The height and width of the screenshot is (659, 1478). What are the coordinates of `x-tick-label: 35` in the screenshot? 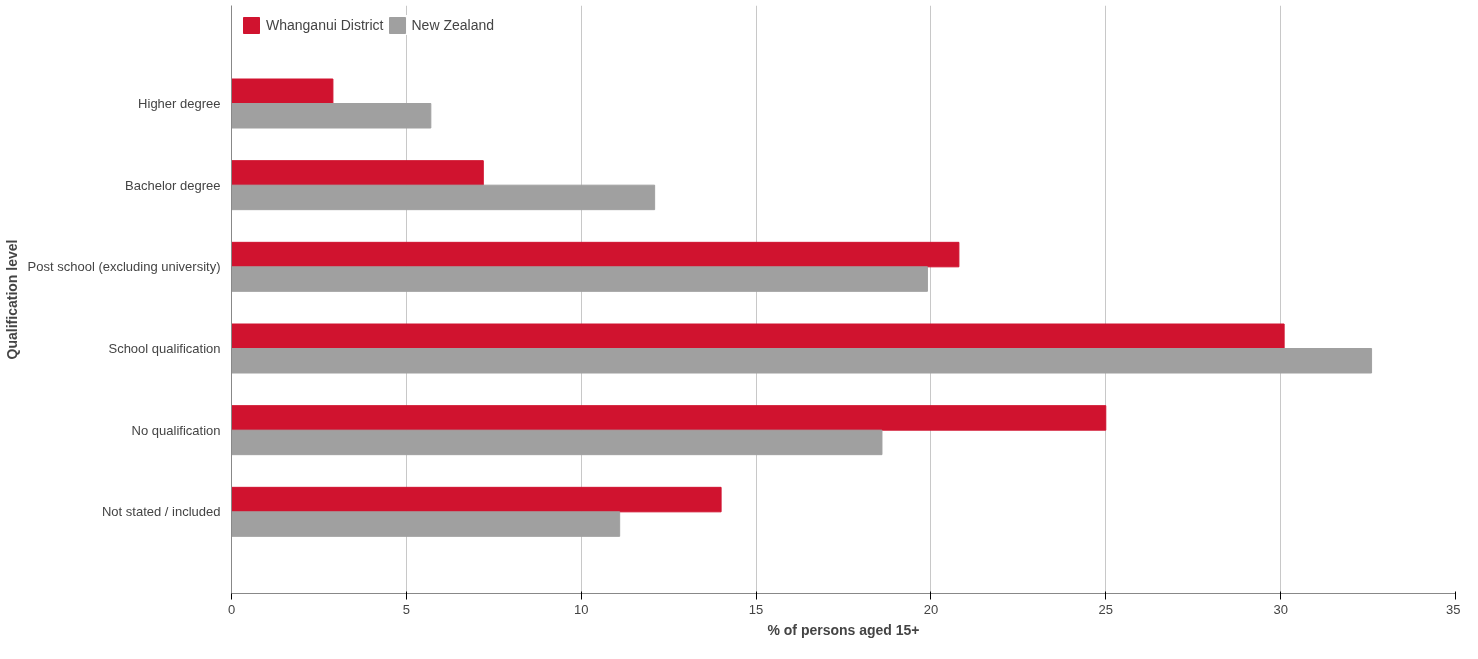 It's located at (1453, 609).